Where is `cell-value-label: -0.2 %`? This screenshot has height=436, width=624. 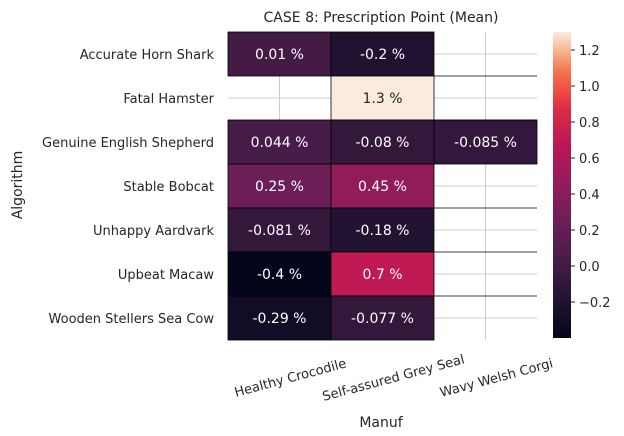
cell-value-label: -0.2 % is located at coordinates (382, 55).